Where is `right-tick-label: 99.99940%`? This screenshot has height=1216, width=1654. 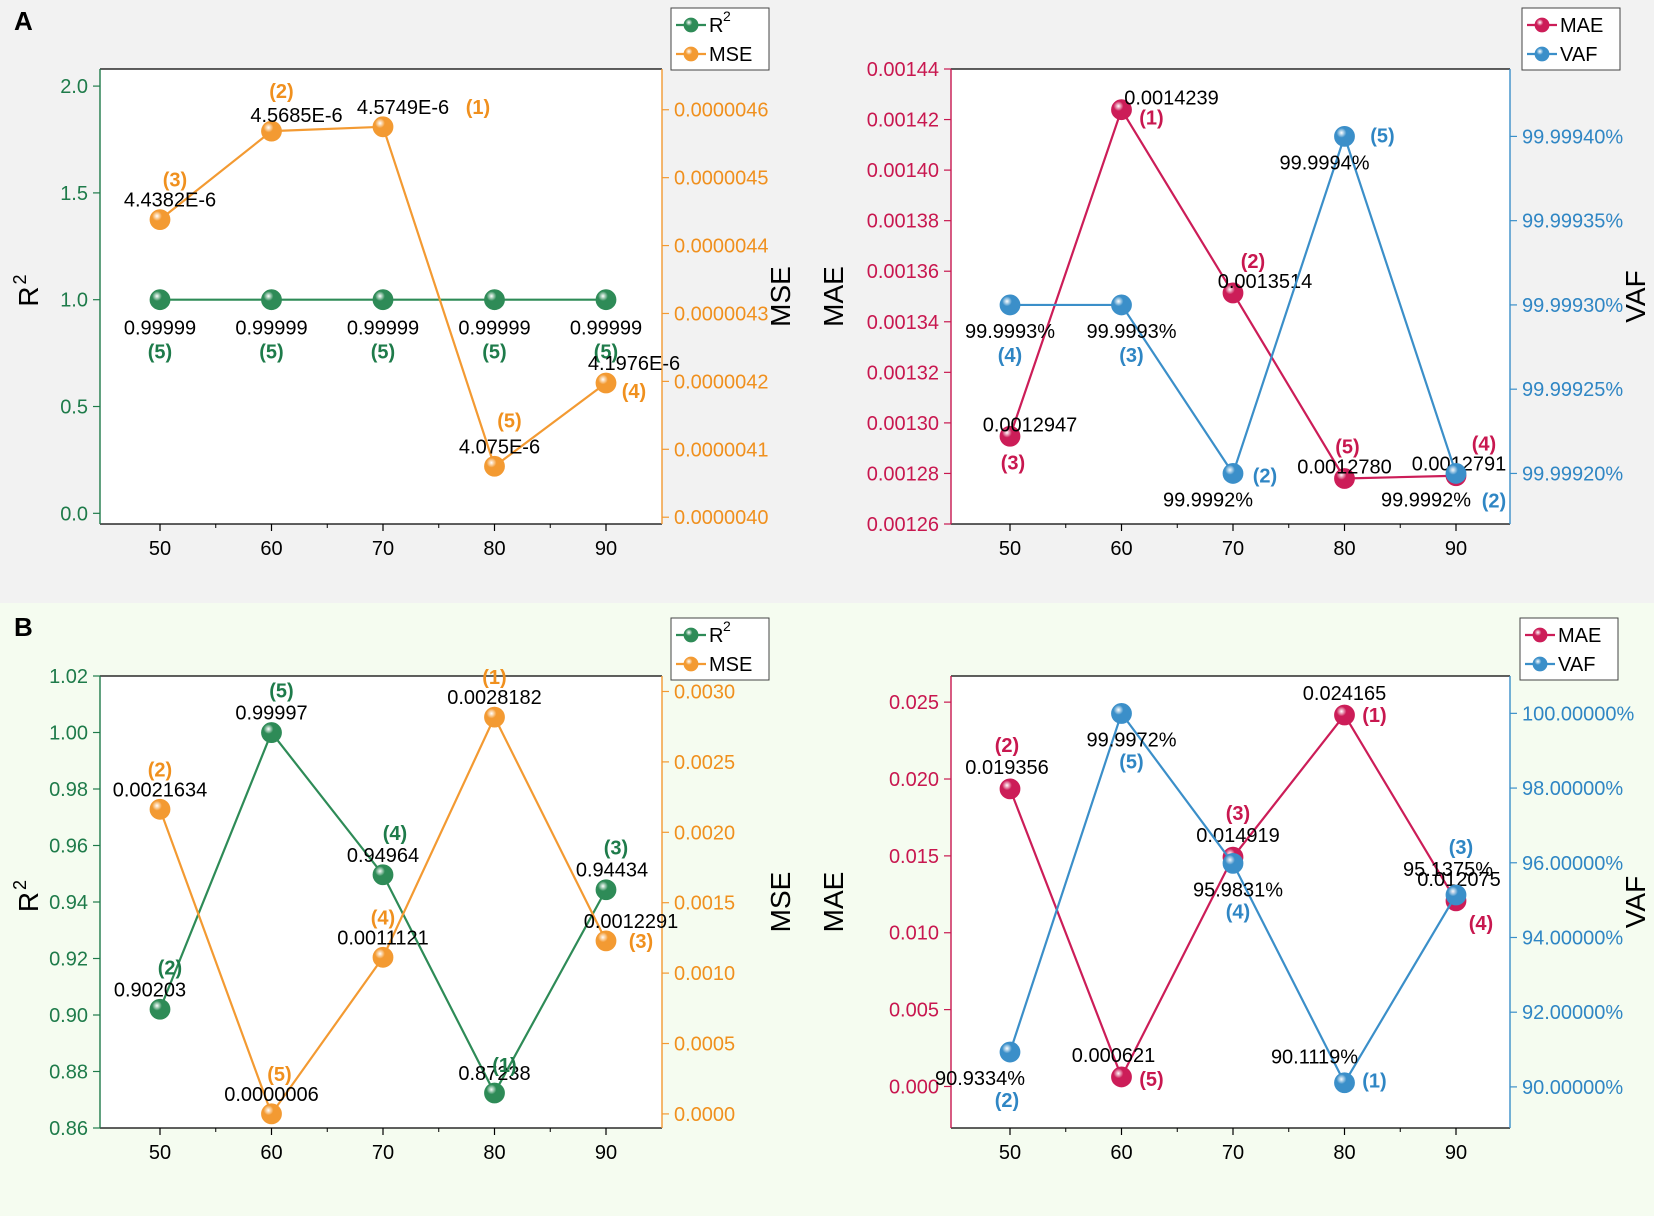
right-tick-label: 99.99940% is located at coordinates (1572, 137).